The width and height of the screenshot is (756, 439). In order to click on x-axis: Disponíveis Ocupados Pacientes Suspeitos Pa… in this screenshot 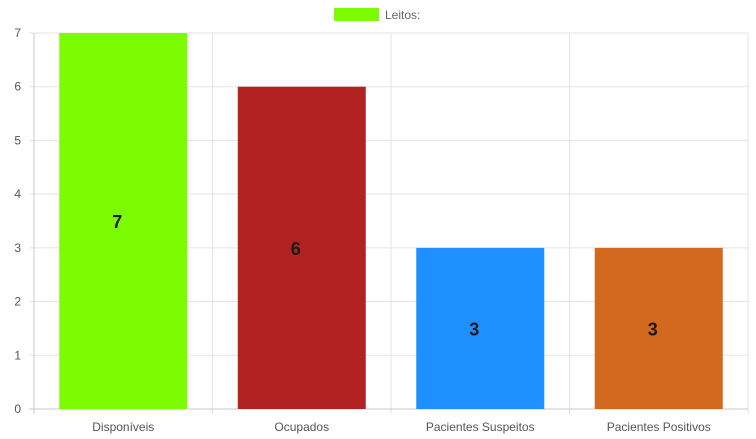, I will do `click(401, 427)`.